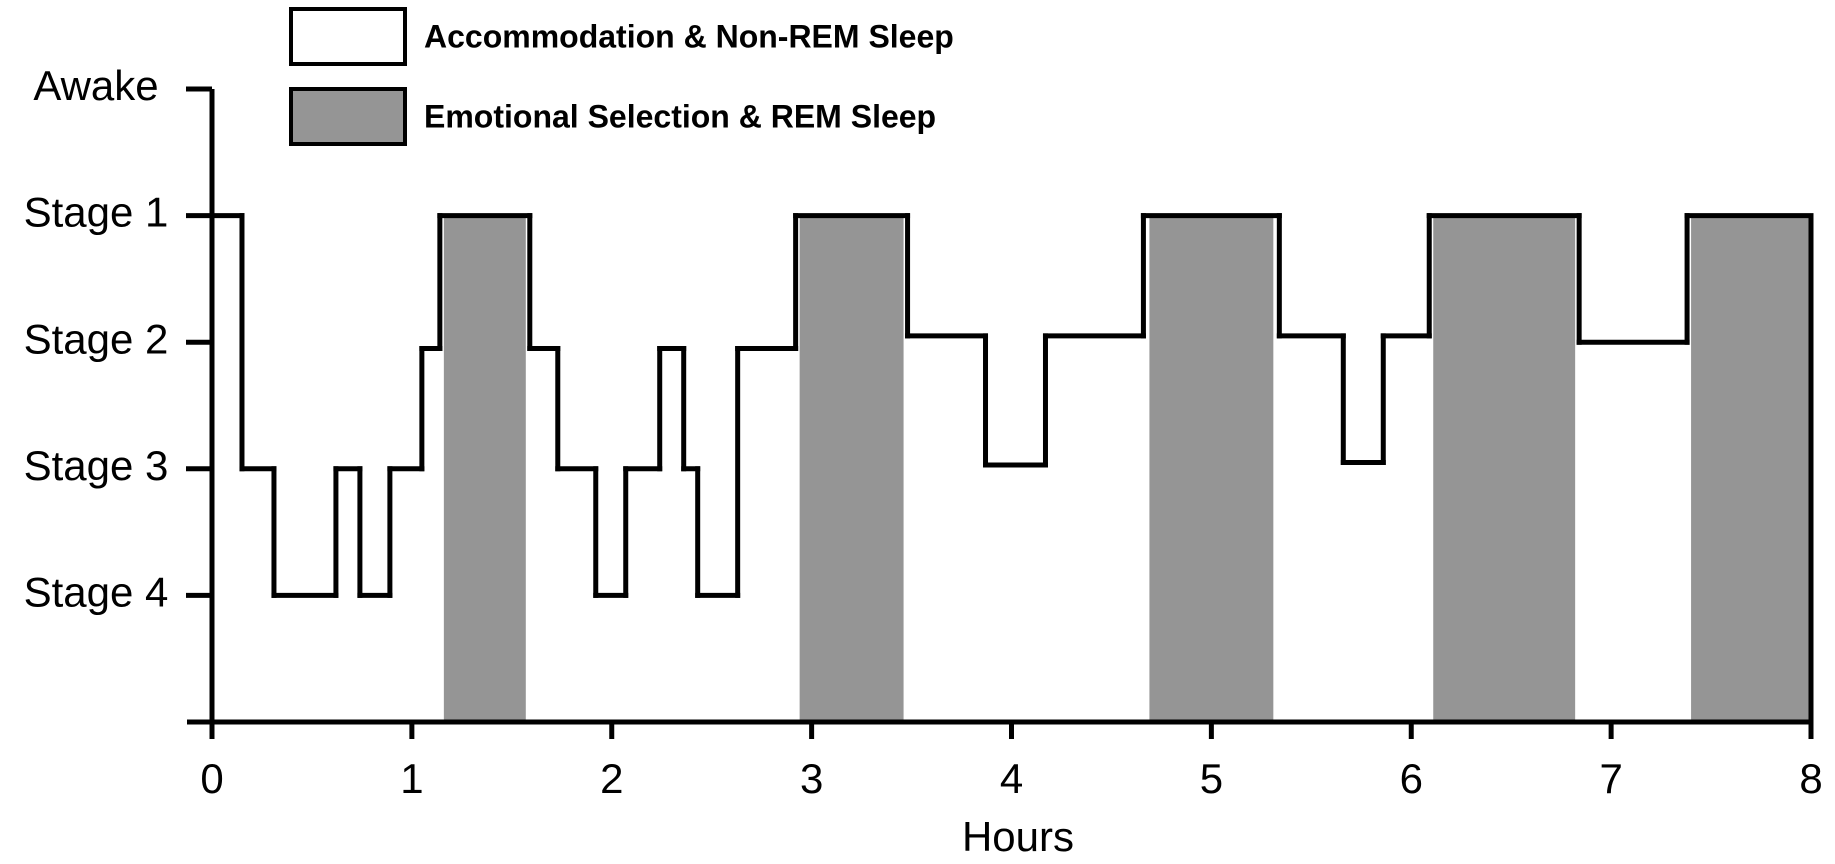  What do you see at coordinates (411, 778) in the screenshot?
I see `x-tick-label: 1` at bounding box center [411, 778].